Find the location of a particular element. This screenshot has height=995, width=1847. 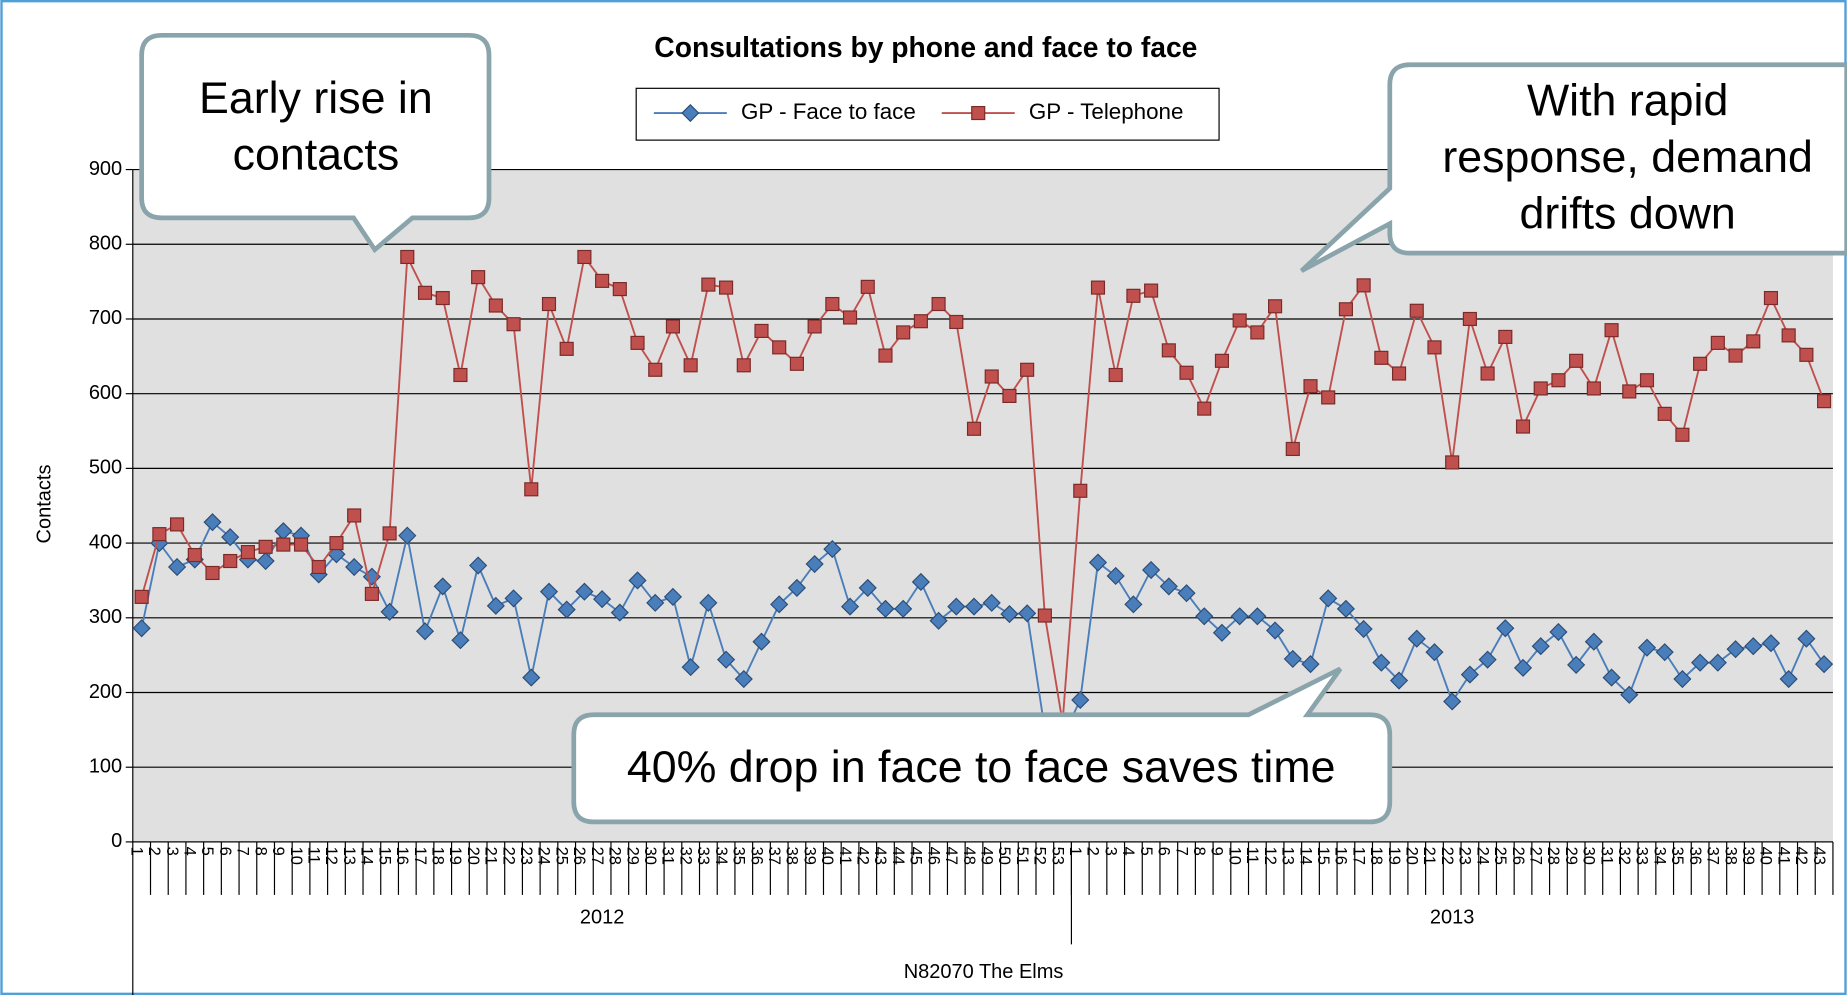

callout-shape is located at coordinates (315, 143).